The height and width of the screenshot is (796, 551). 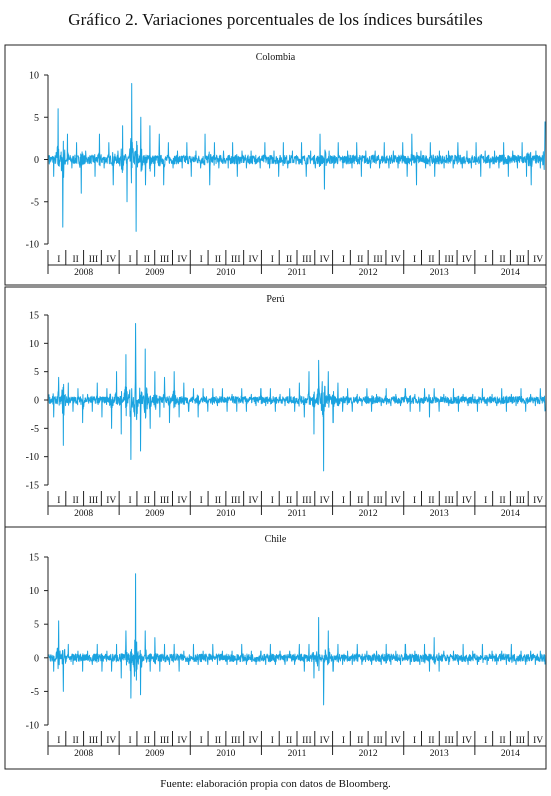 What do you see at coordinates (276, 57) in the screenshot?
I see `chart-title: Colombia` at bounding box center [276, 57].